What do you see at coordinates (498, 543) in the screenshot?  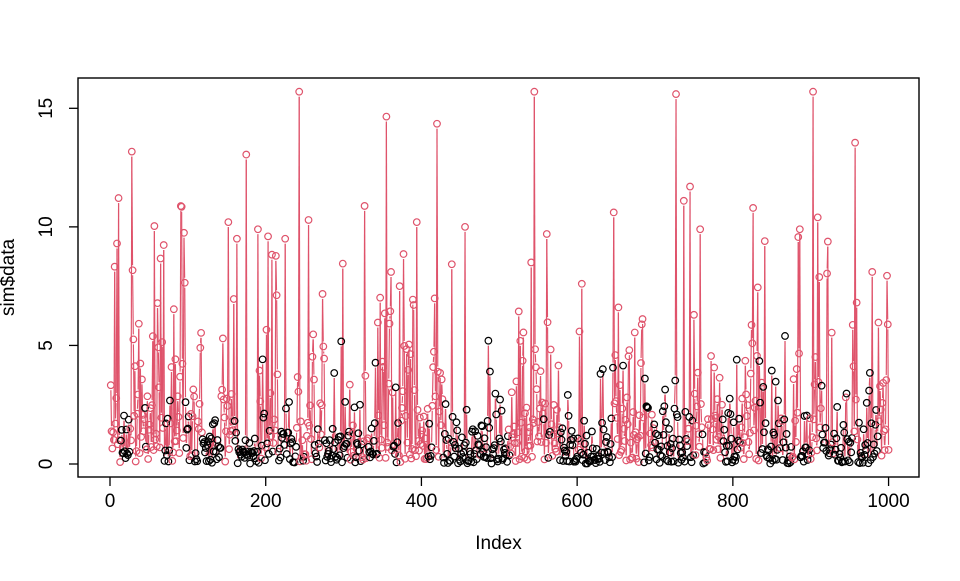 I see `x-axis-title: Index` at bounding box center [498, 543].